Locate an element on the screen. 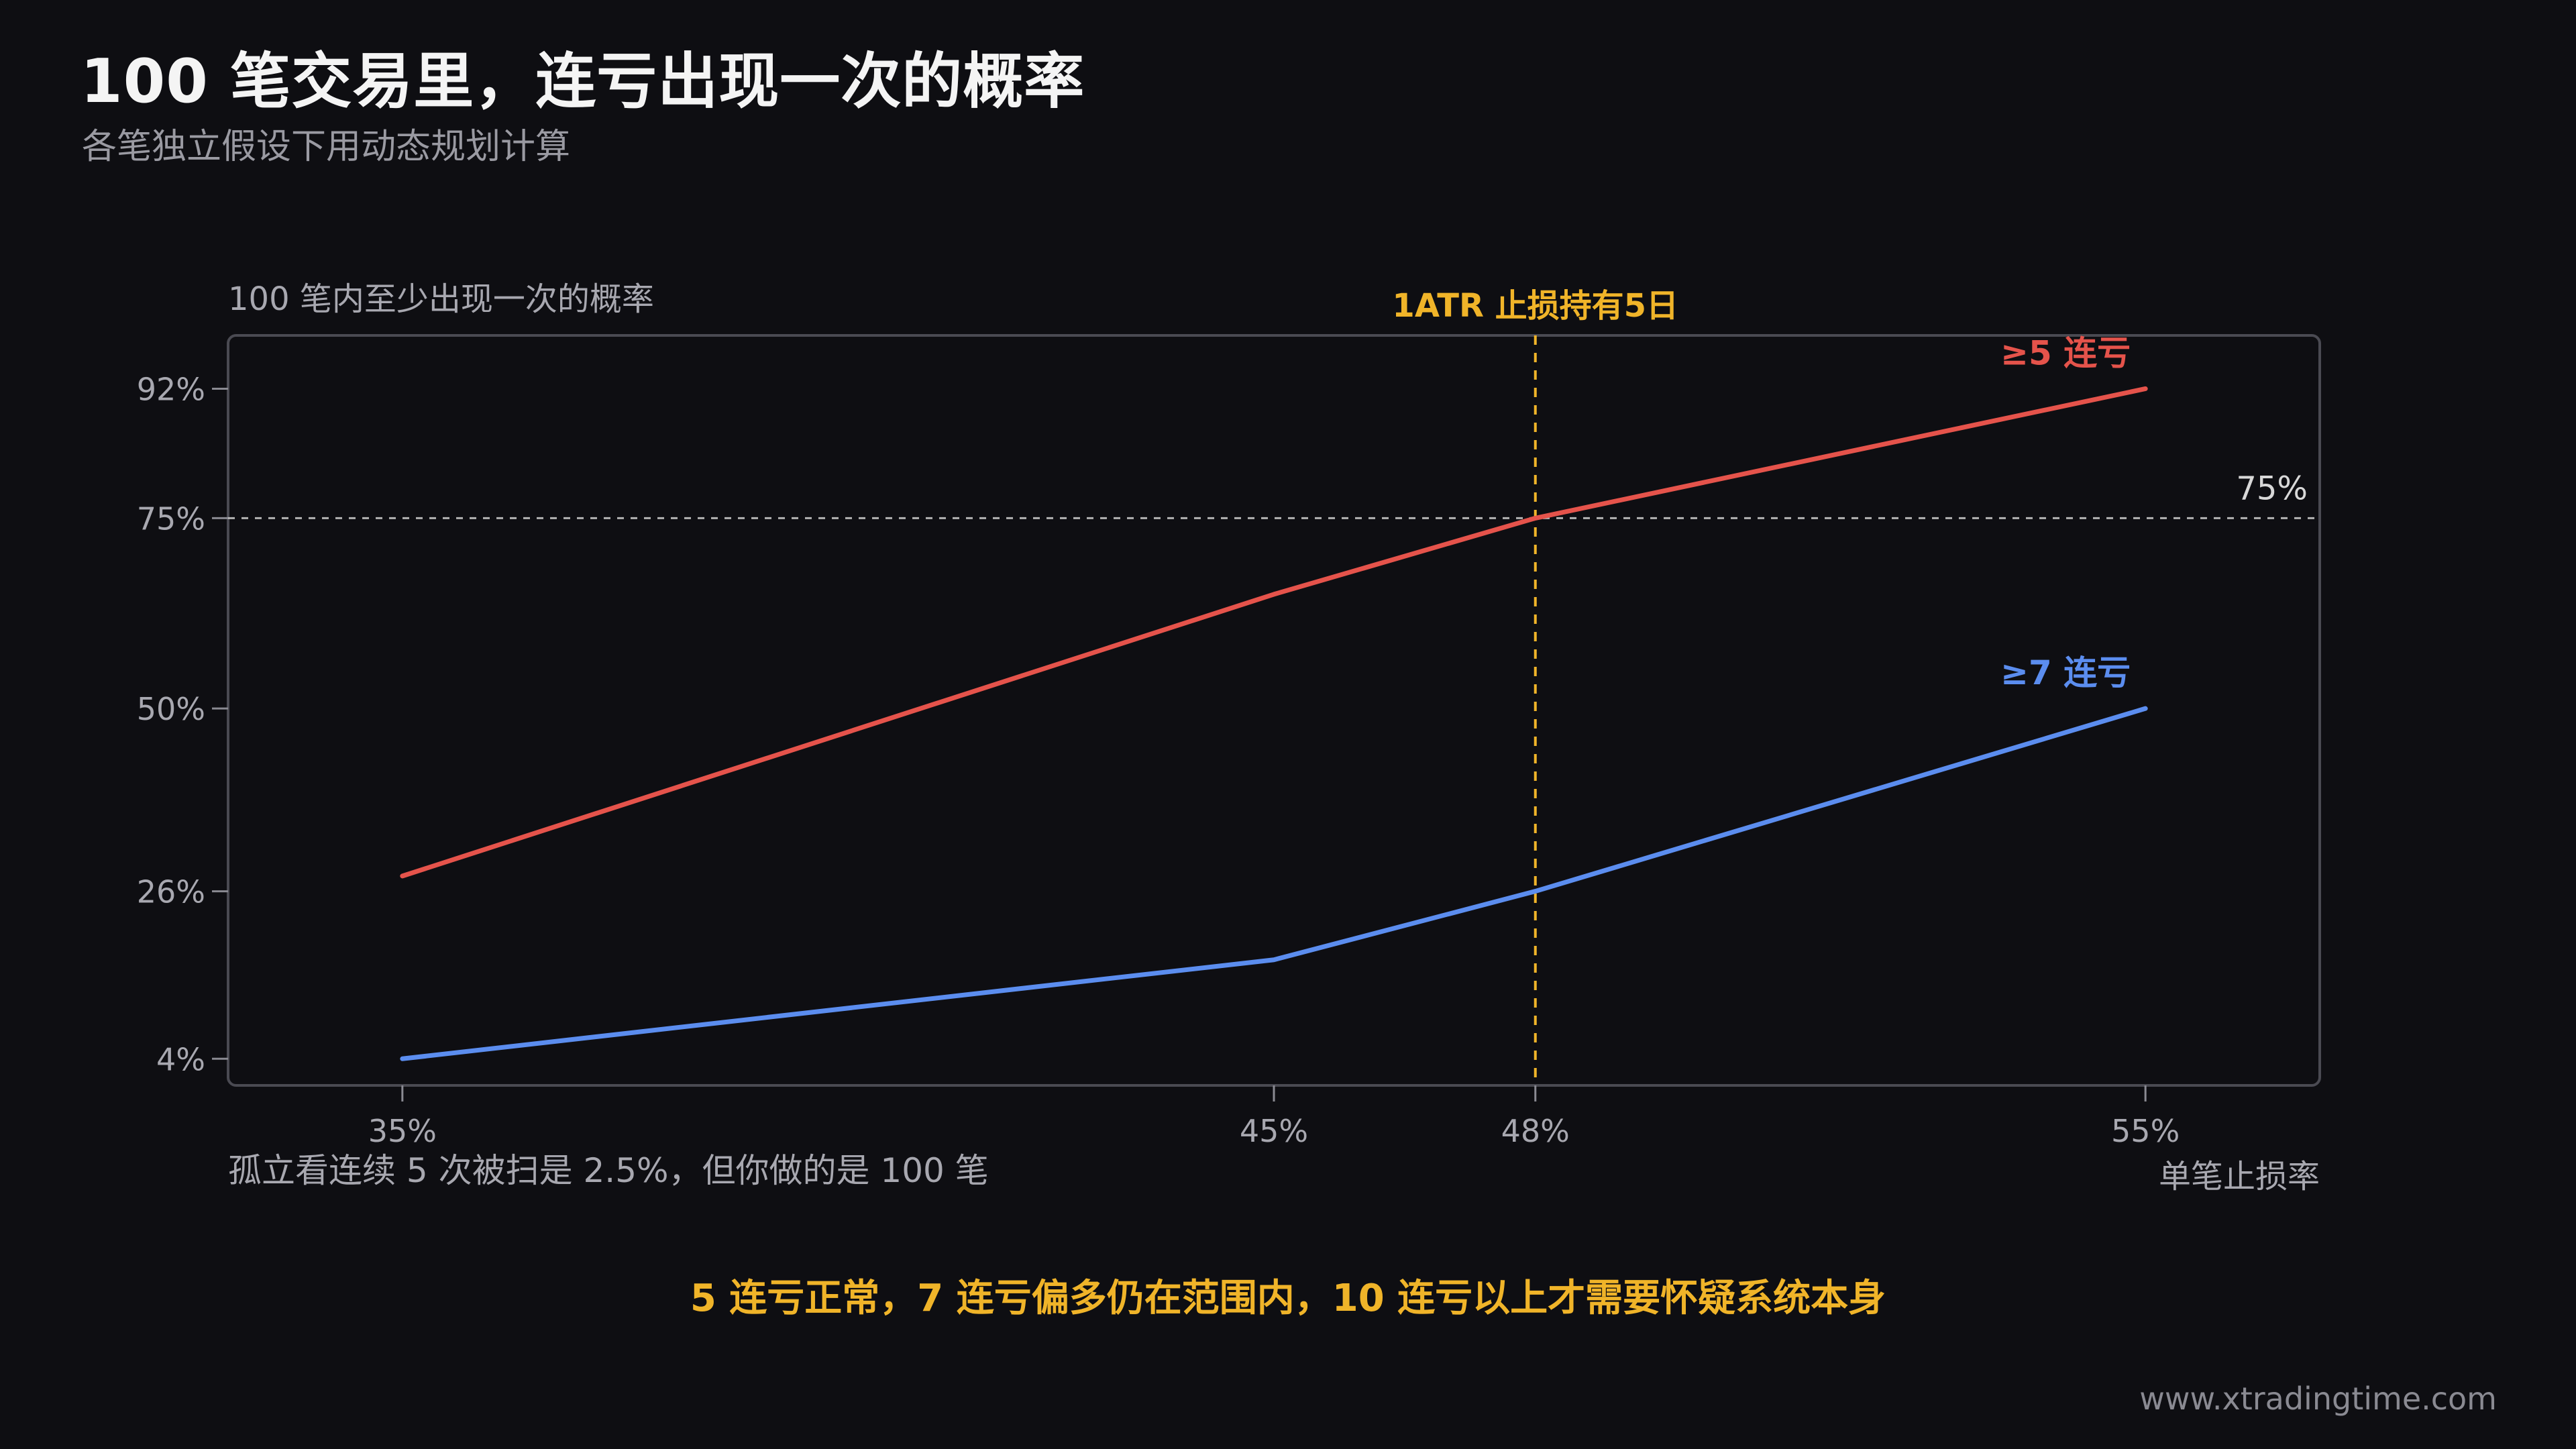  conclusion-text: 5 连亏正常，7 连亏偏多仍在范围内，10 连亏以上才需要怀疑系统本身 is located at coordinates (1288, 1298).